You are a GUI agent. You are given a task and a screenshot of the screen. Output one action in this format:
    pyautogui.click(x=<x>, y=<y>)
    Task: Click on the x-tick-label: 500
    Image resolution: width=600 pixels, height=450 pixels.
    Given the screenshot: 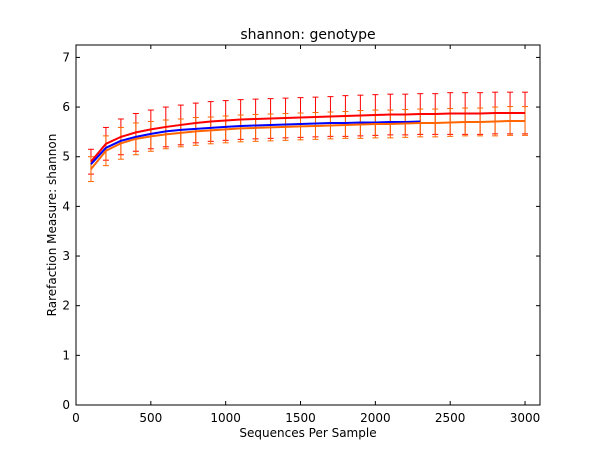 What is the action you would take?
    pyautogui.click(x=150, y=418)
    